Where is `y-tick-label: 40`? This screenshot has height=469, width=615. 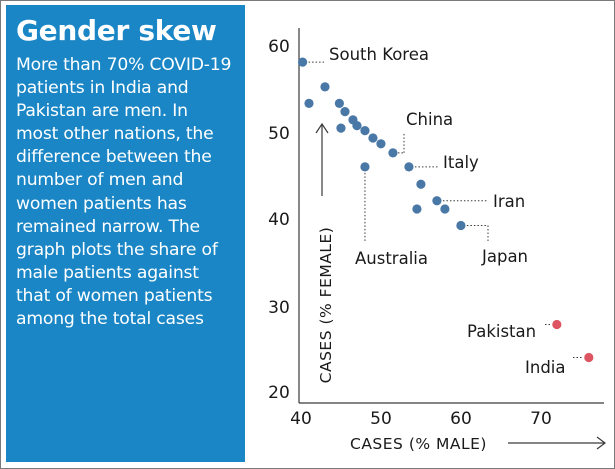
y-tick-label: 40 is located at coordinates (279, 220).